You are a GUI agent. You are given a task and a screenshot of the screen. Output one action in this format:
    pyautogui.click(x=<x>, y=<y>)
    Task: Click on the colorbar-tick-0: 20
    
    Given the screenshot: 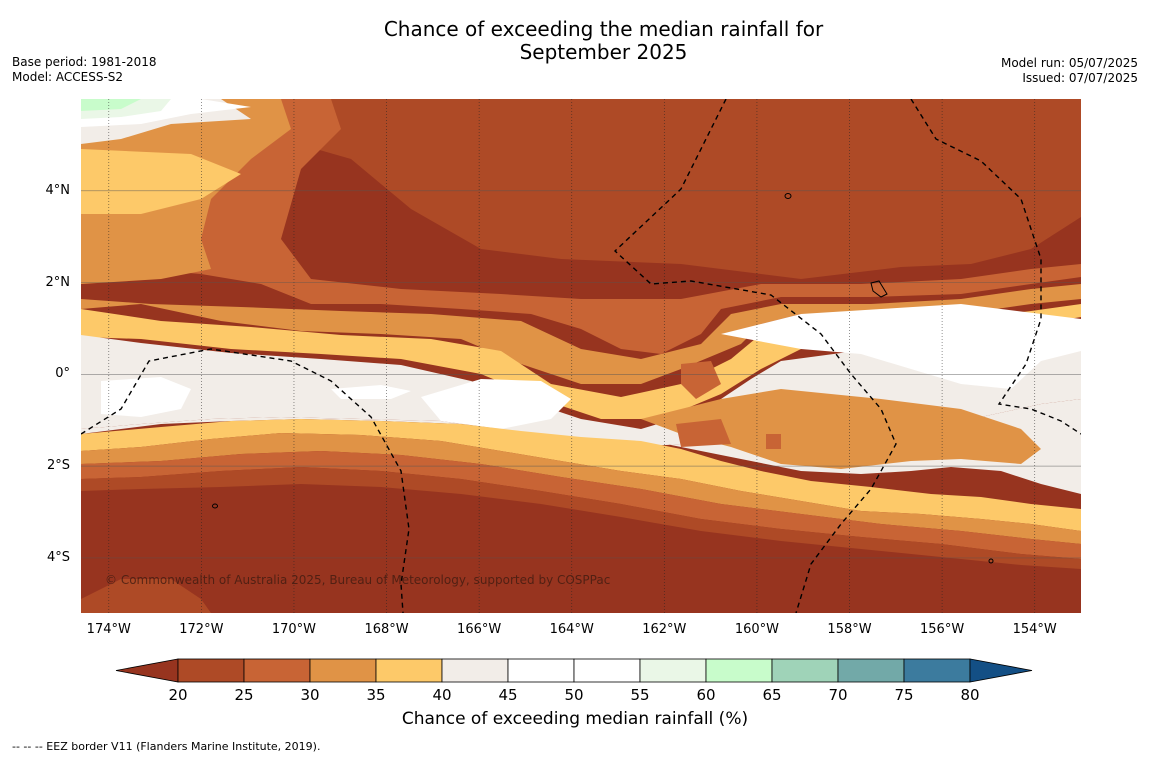 What is the action you would take?
    pyautogui.click(x=177, y=695)
    